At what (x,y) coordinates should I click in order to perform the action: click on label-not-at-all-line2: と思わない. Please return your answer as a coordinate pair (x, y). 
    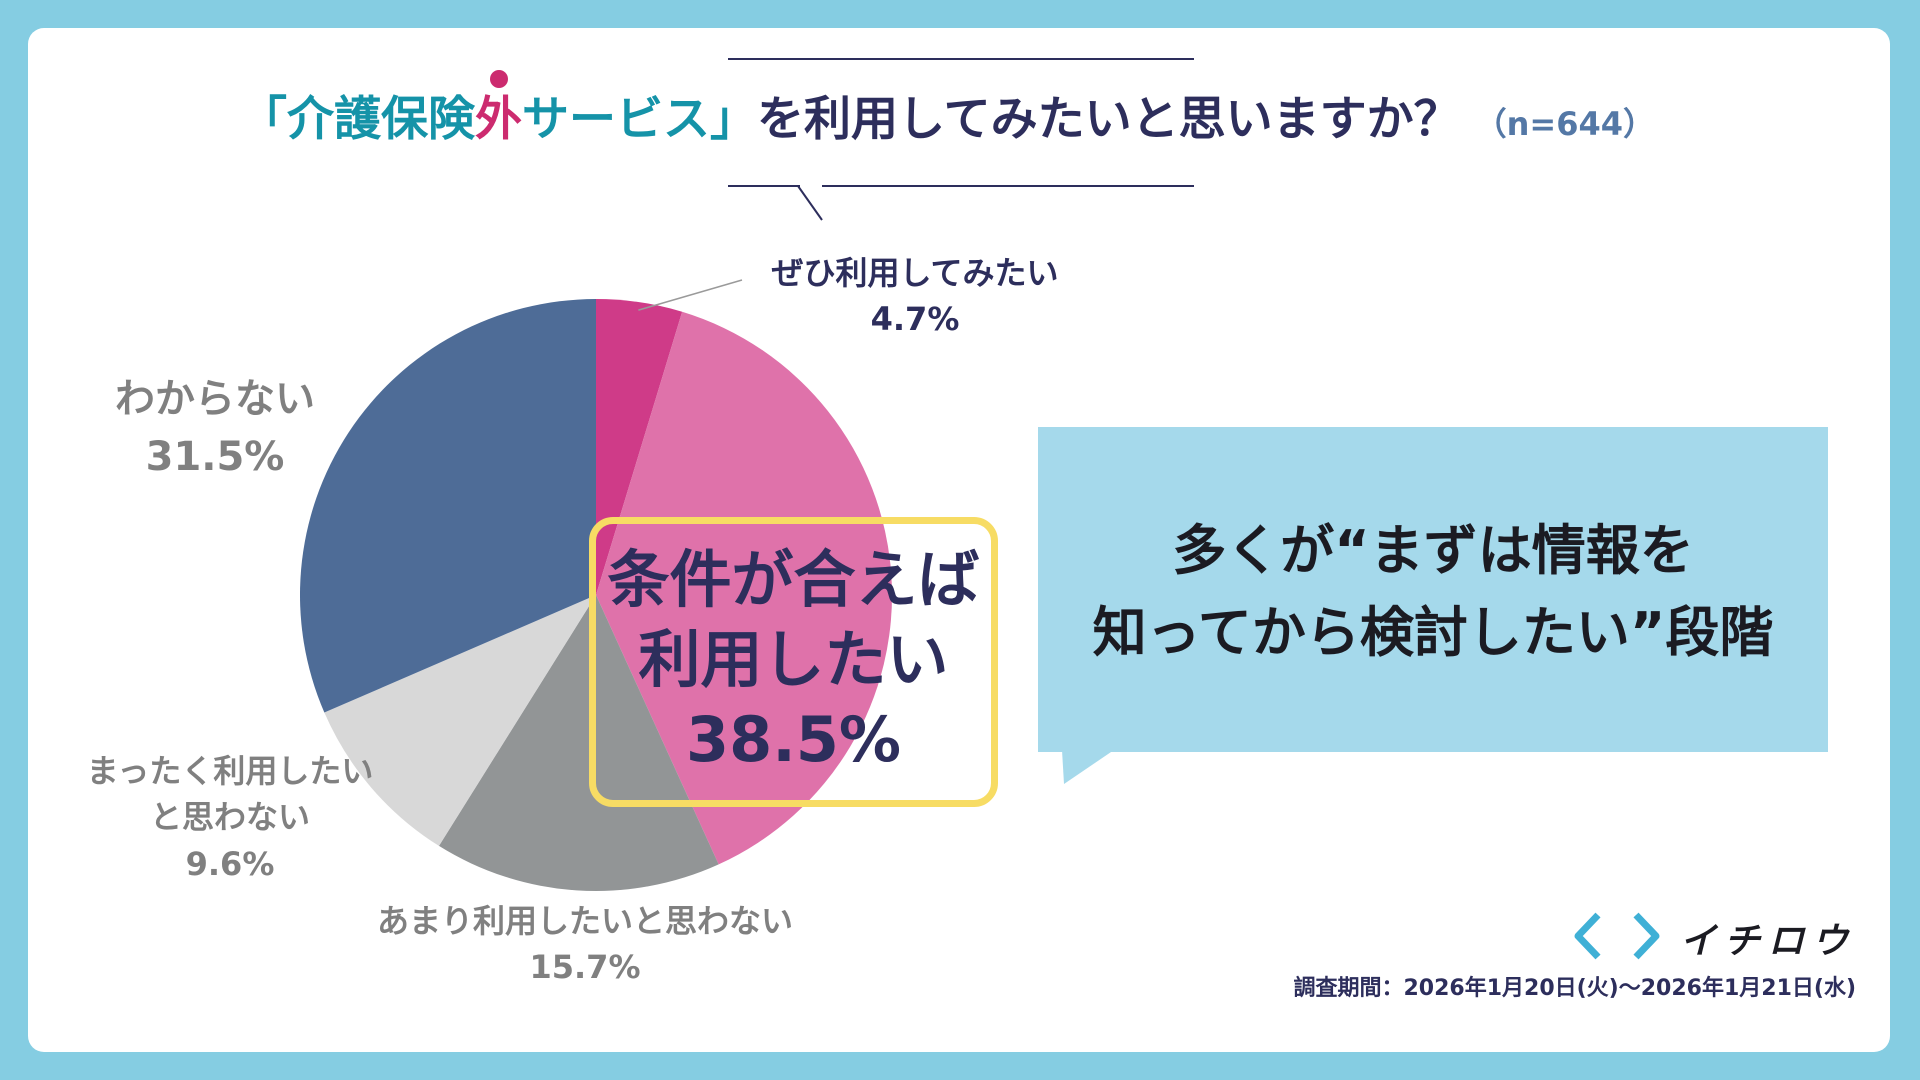
    Looking at the image, I should click on (229, 817).